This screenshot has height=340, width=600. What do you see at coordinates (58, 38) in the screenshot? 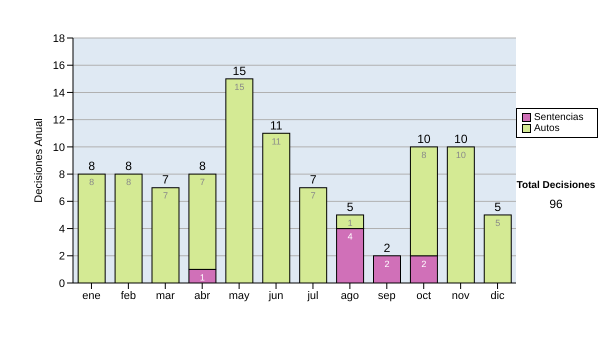
I see `y-tick-label: 18` at bounding box center [58, 38].